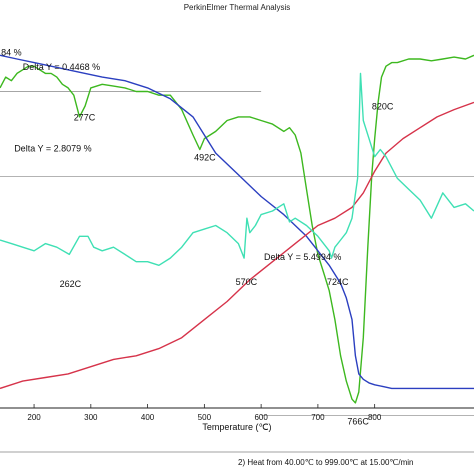  What do you see at coordinates (237, 7) in the screenshot?
I see `chart-title: PerkinElmer Thermal Analysis` at bounding box center [237, 7].